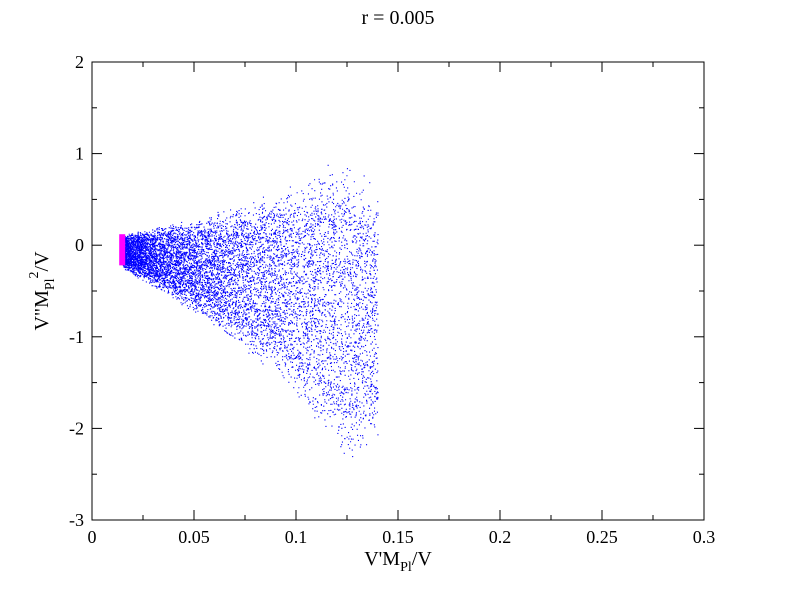  I want to click on highlight-bar, so click(122, 250).